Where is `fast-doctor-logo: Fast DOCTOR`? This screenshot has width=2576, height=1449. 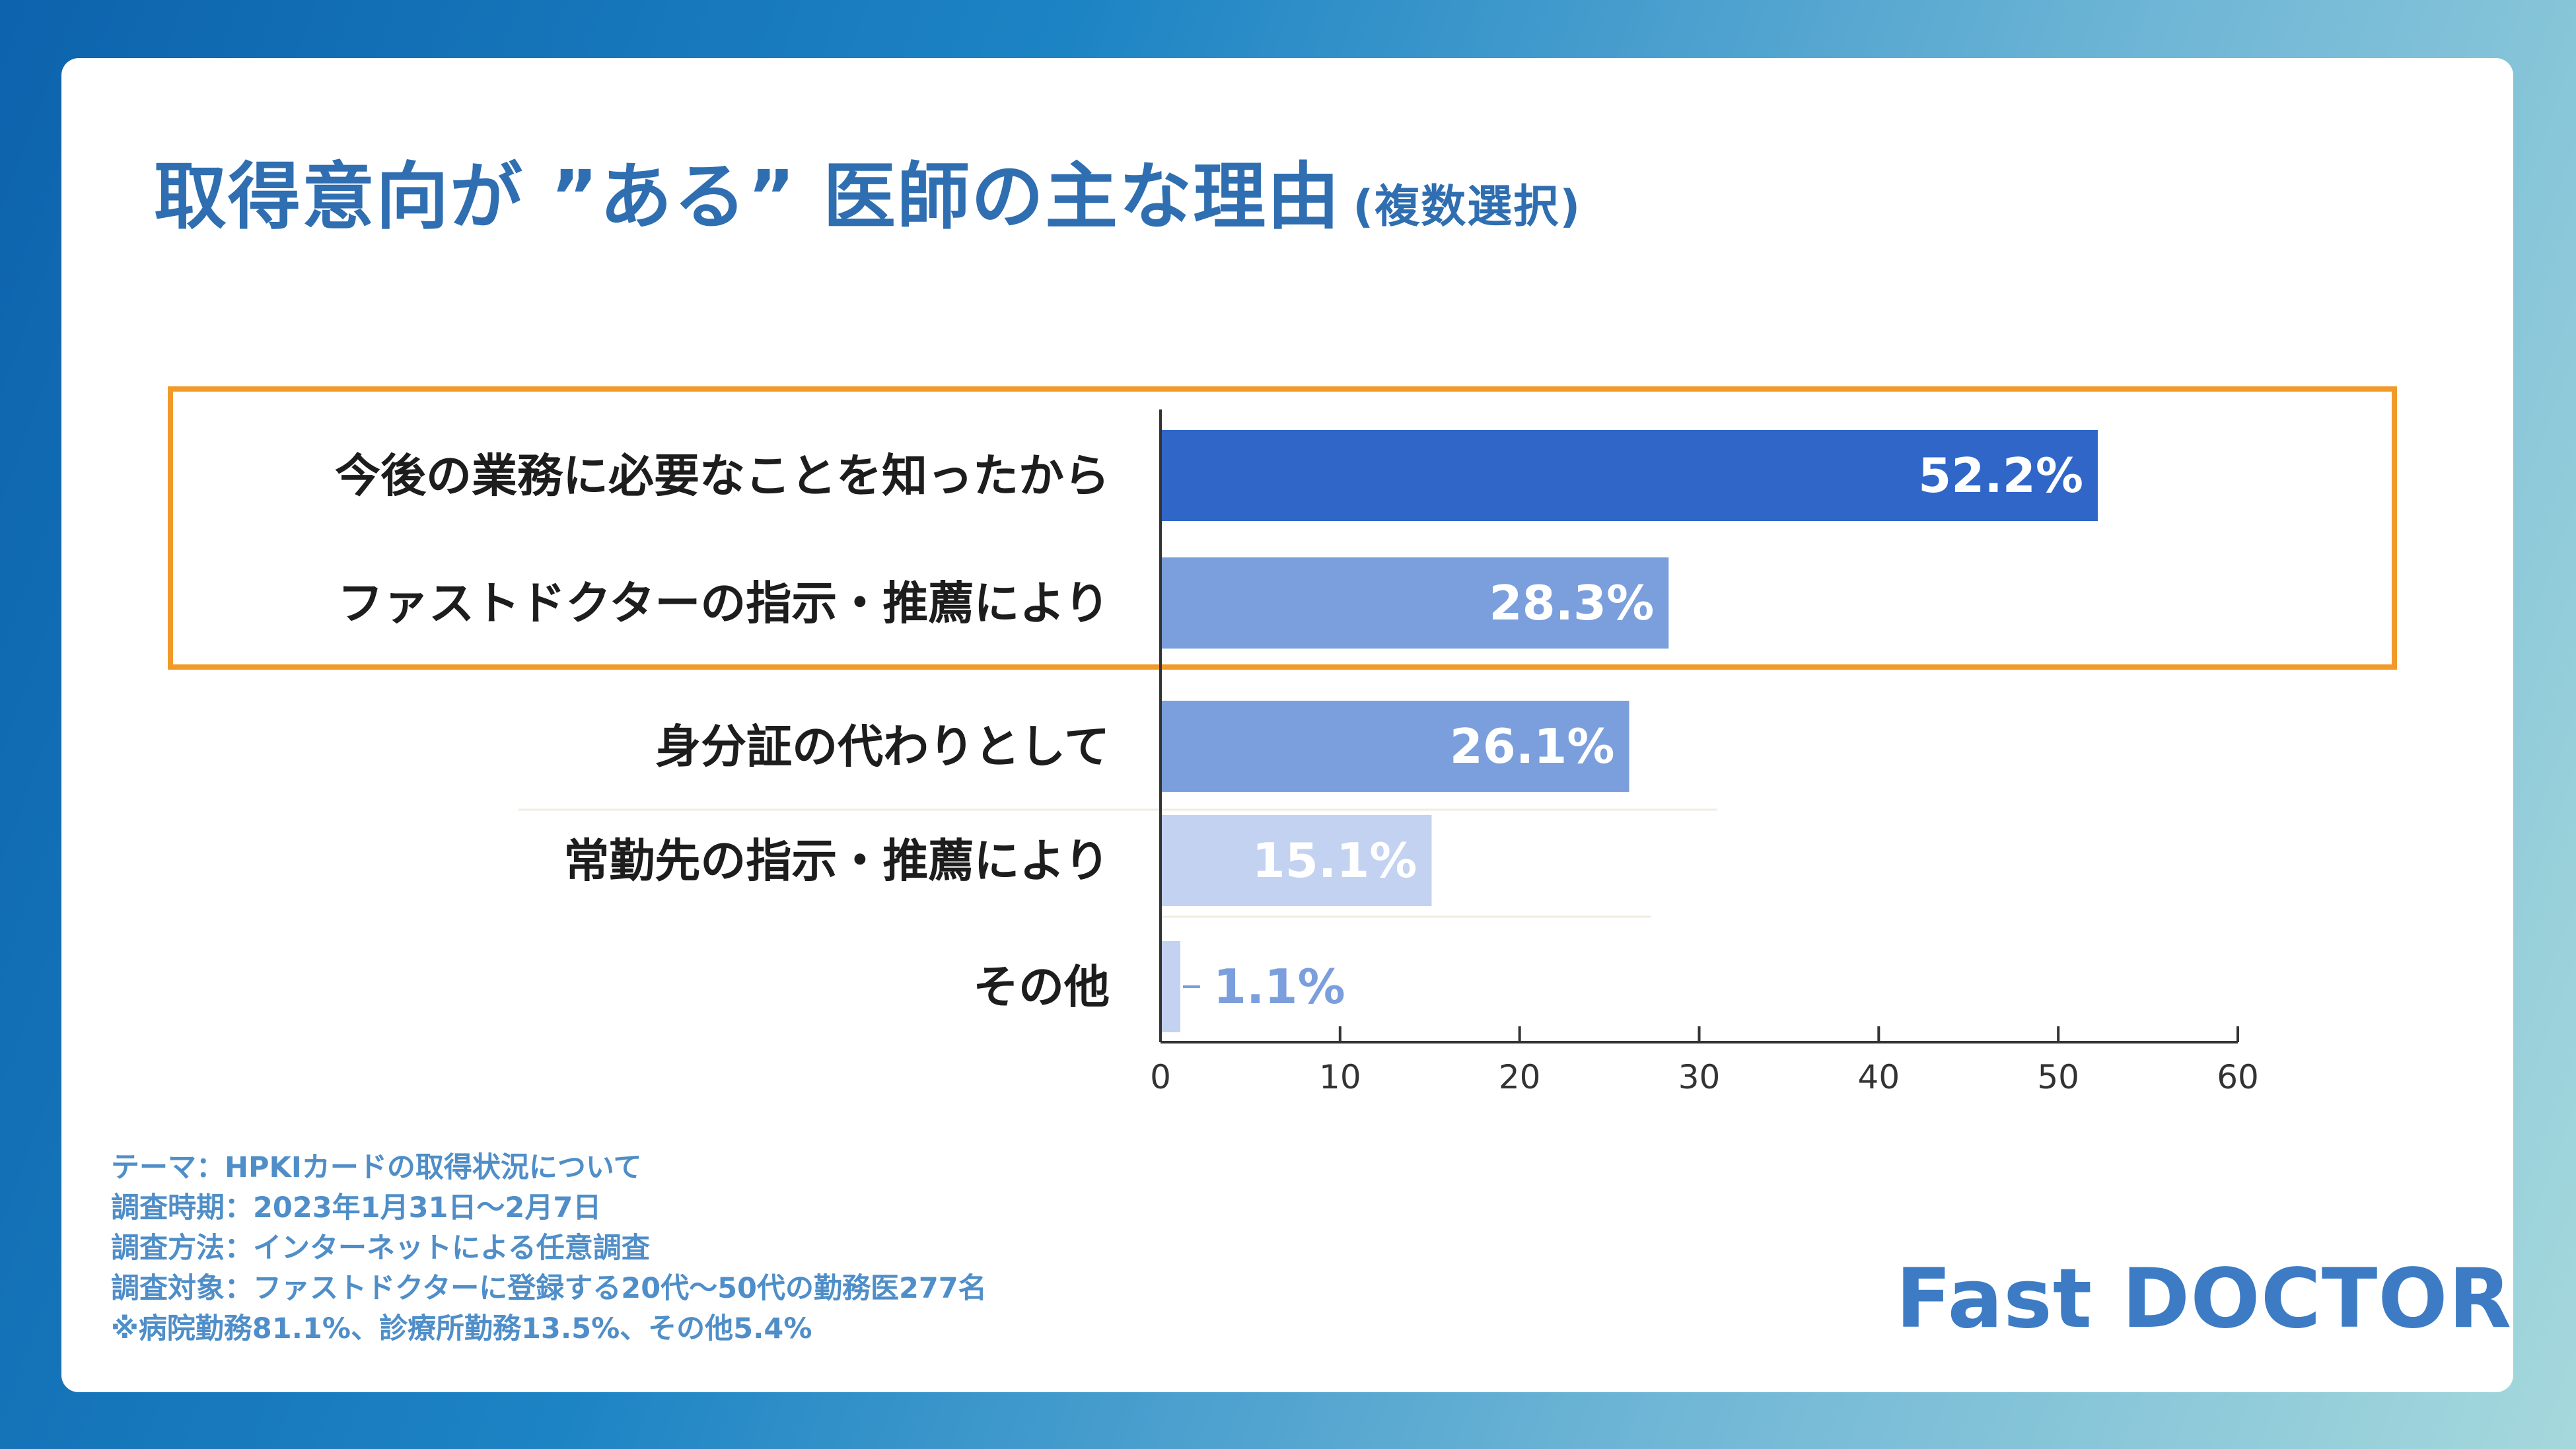 fast-doctor-logo: Fast DOCTOR is located at coordinates (2204, 1300).